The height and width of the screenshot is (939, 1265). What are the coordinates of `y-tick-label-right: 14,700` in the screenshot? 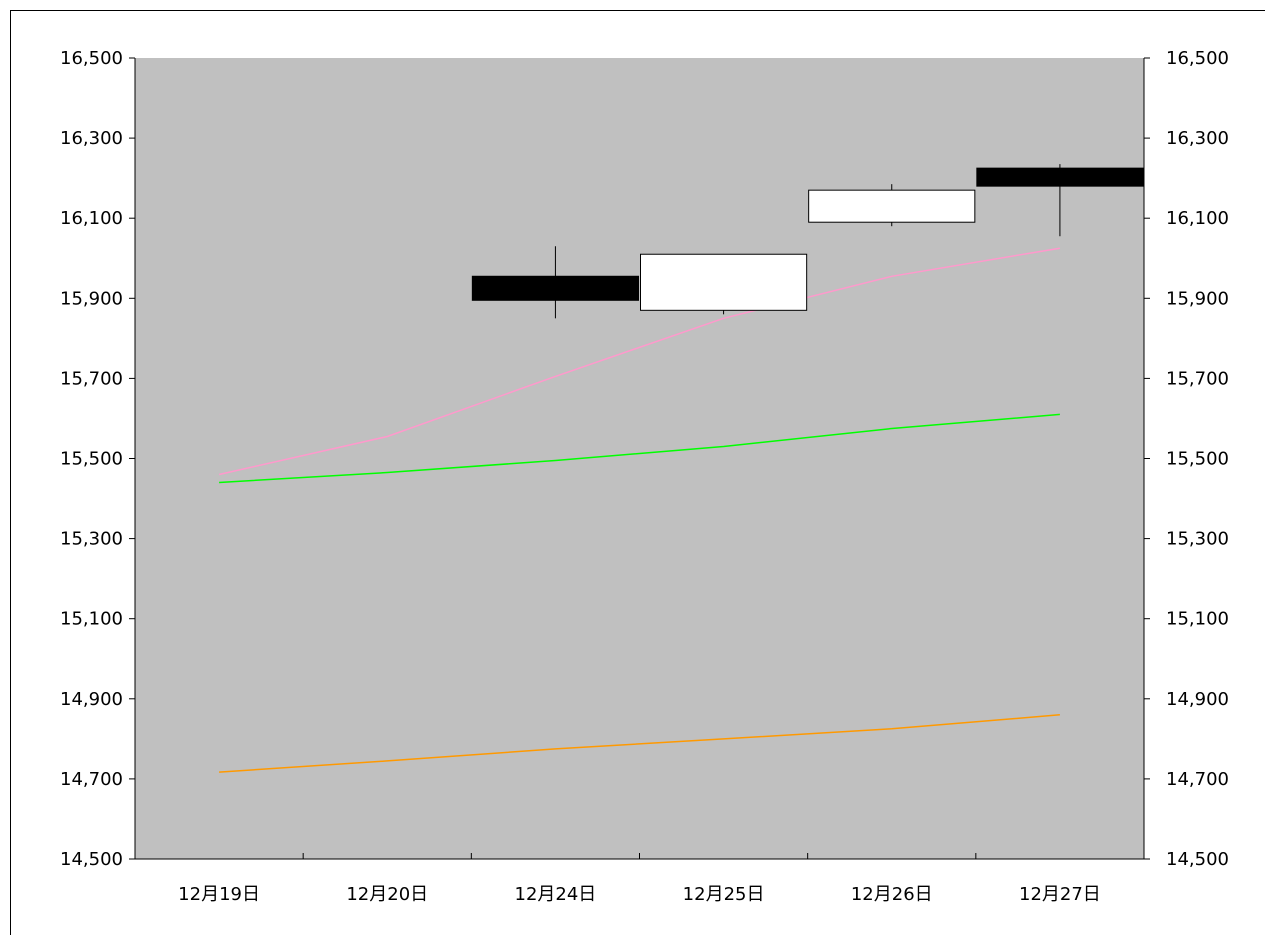 It's located at (1197, 779).